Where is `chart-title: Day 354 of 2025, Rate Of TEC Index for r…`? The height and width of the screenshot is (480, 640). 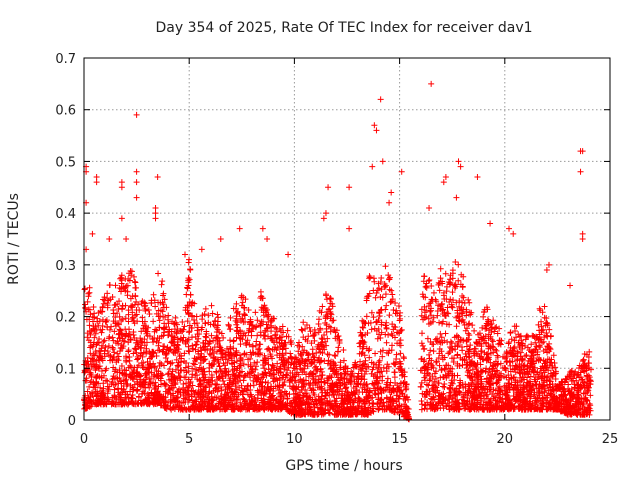
chart-title: Day 354 of 2025, Rate Of TEC Index for r… is located at coordinates (343, 28).